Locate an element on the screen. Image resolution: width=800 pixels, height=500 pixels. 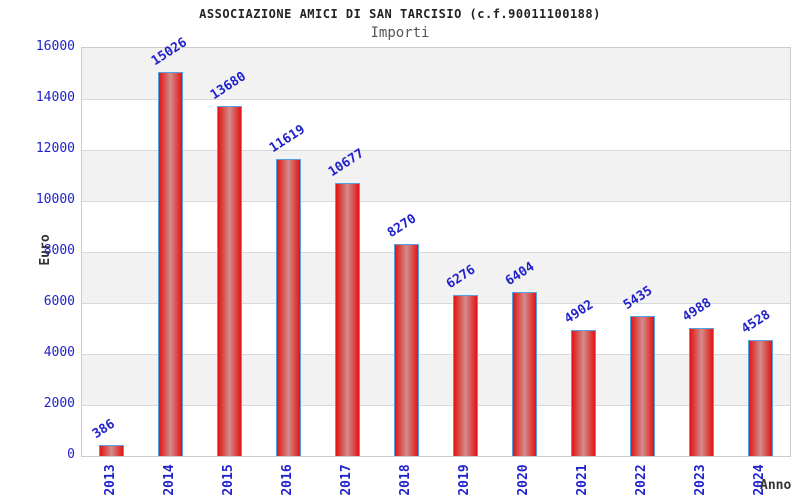
x-tick-label-2018: 2018 is located at coordinates (405, 480).